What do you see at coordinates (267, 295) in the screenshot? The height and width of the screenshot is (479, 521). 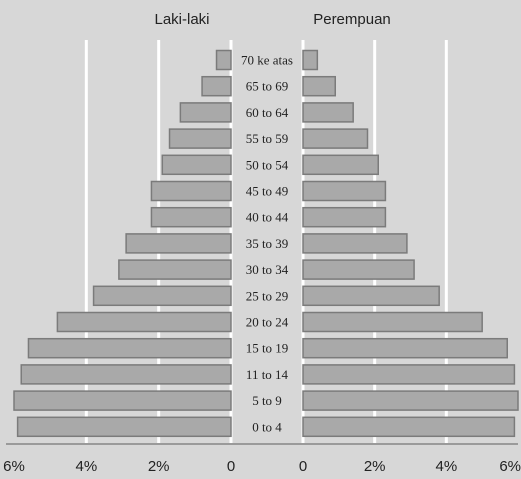 I see `category-label: 25 to 29` at bounding box center [267, 295].